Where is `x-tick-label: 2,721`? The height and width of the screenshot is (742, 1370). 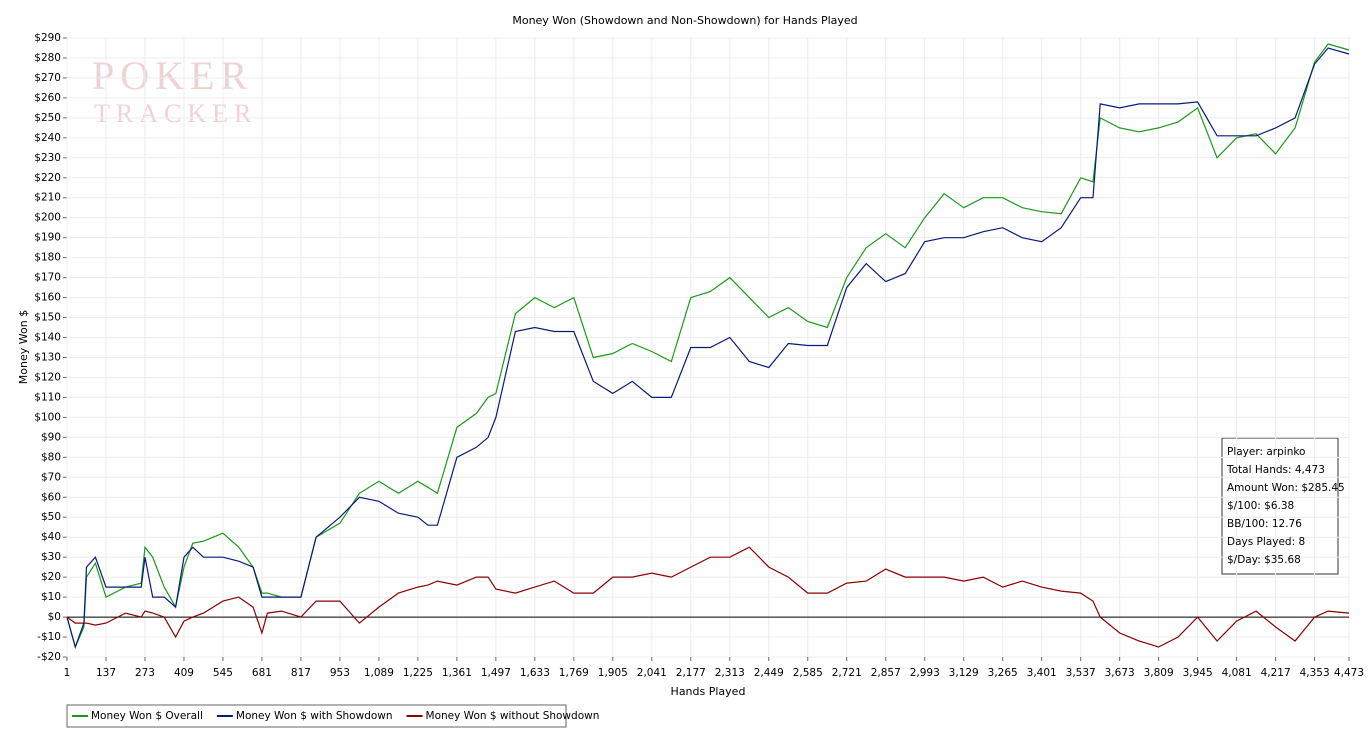 x-tick-label: 2,721 is located at coordinates (847, 673).